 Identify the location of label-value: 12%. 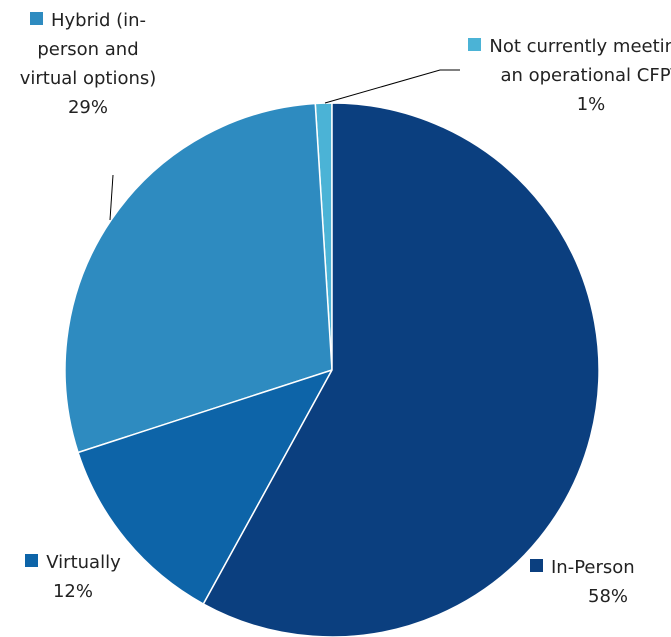
(72, 591).